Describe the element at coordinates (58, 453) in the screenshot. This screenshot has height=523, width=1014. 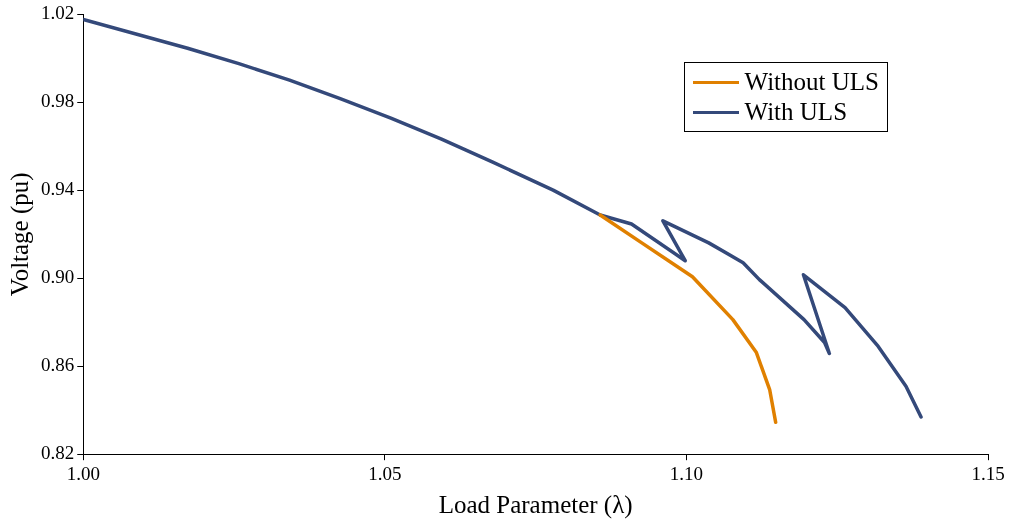
I see `y-tick-label: 0.82` at that location.